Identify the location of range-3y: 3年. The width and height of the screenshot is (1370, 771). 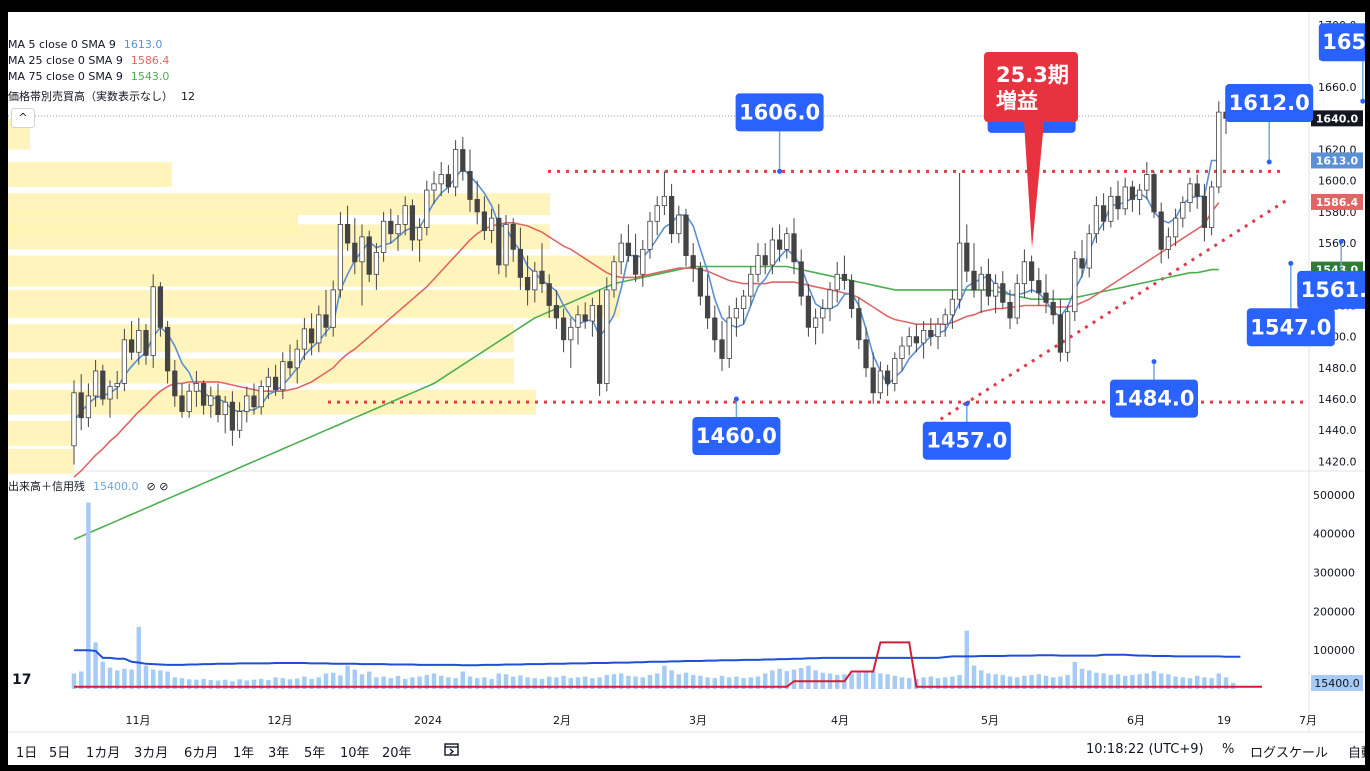
(279, 753).